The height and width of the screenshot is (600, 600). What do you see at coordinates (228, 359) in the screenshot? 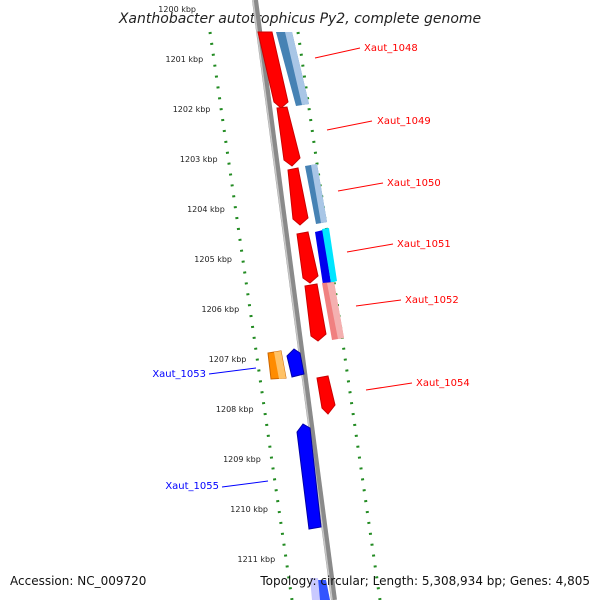
I see `kbp-tick-label: 1207 kbp` at bounding box center [228, 359].